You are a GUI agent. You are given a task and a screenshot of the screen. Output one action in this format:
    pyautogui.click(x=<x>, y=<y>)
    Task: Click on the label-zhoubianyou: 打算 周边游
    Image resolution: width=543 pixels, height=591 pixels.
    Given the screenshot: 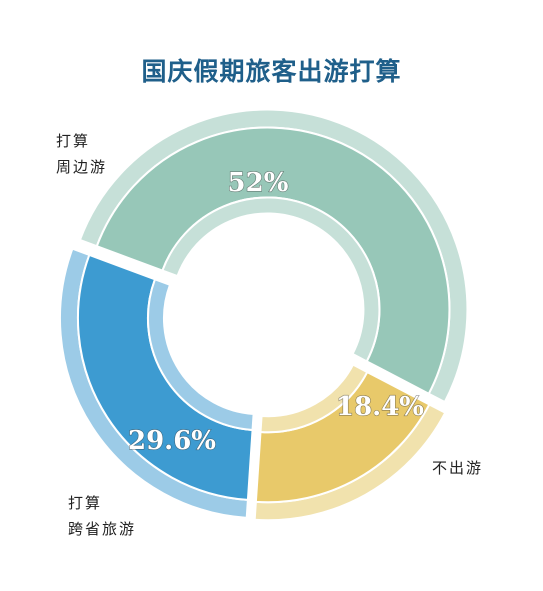 What is the action you would take?
    pyautogui.click(x=81, y=154)
    